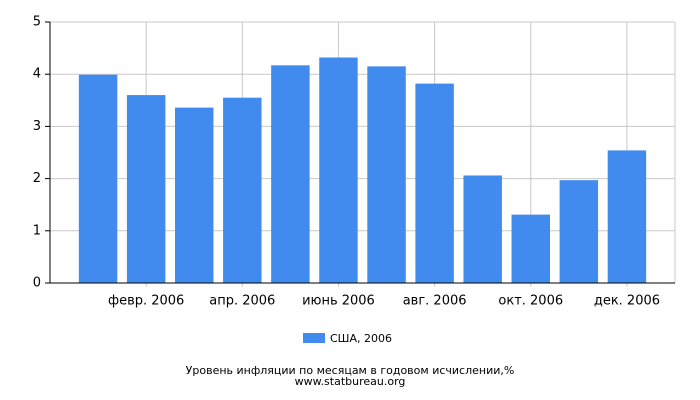  Describe the element at coordinates (37, 178) in the screenshot. I see `y-tick-label: 2` at that location.